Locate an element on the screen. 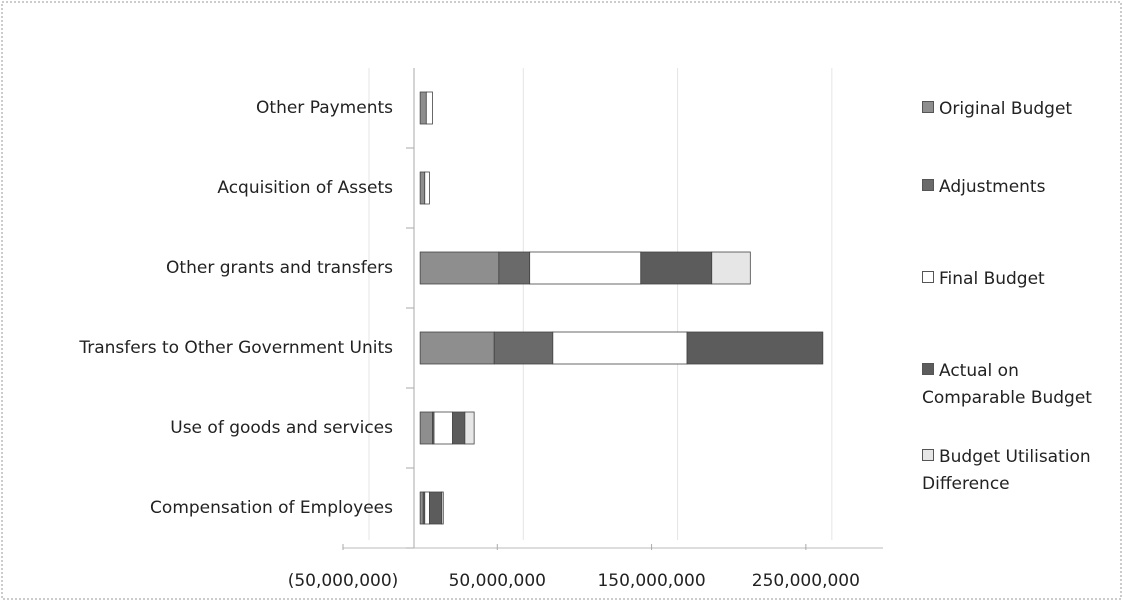 This screenshot has height=601, width=1123. legend-label: Adjustments is located at coordinates (992, 187).